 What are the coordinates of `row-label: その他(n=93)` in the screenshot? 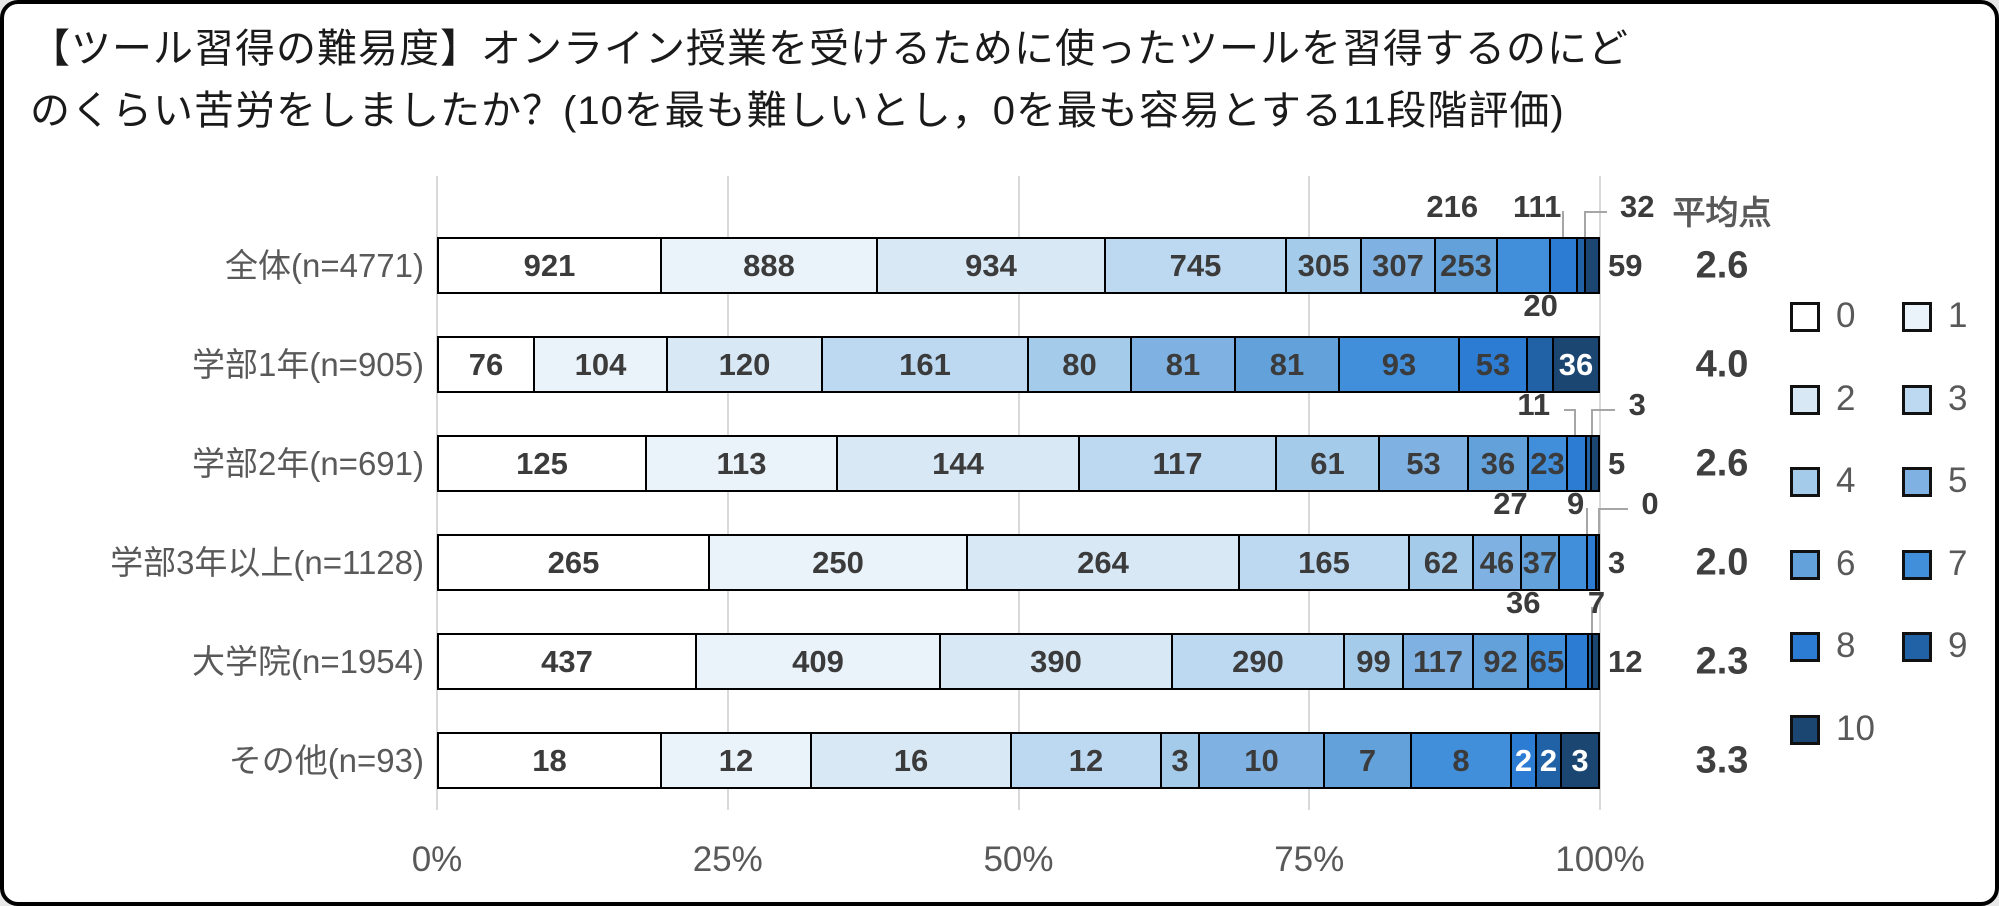 It's located at (326, 760).